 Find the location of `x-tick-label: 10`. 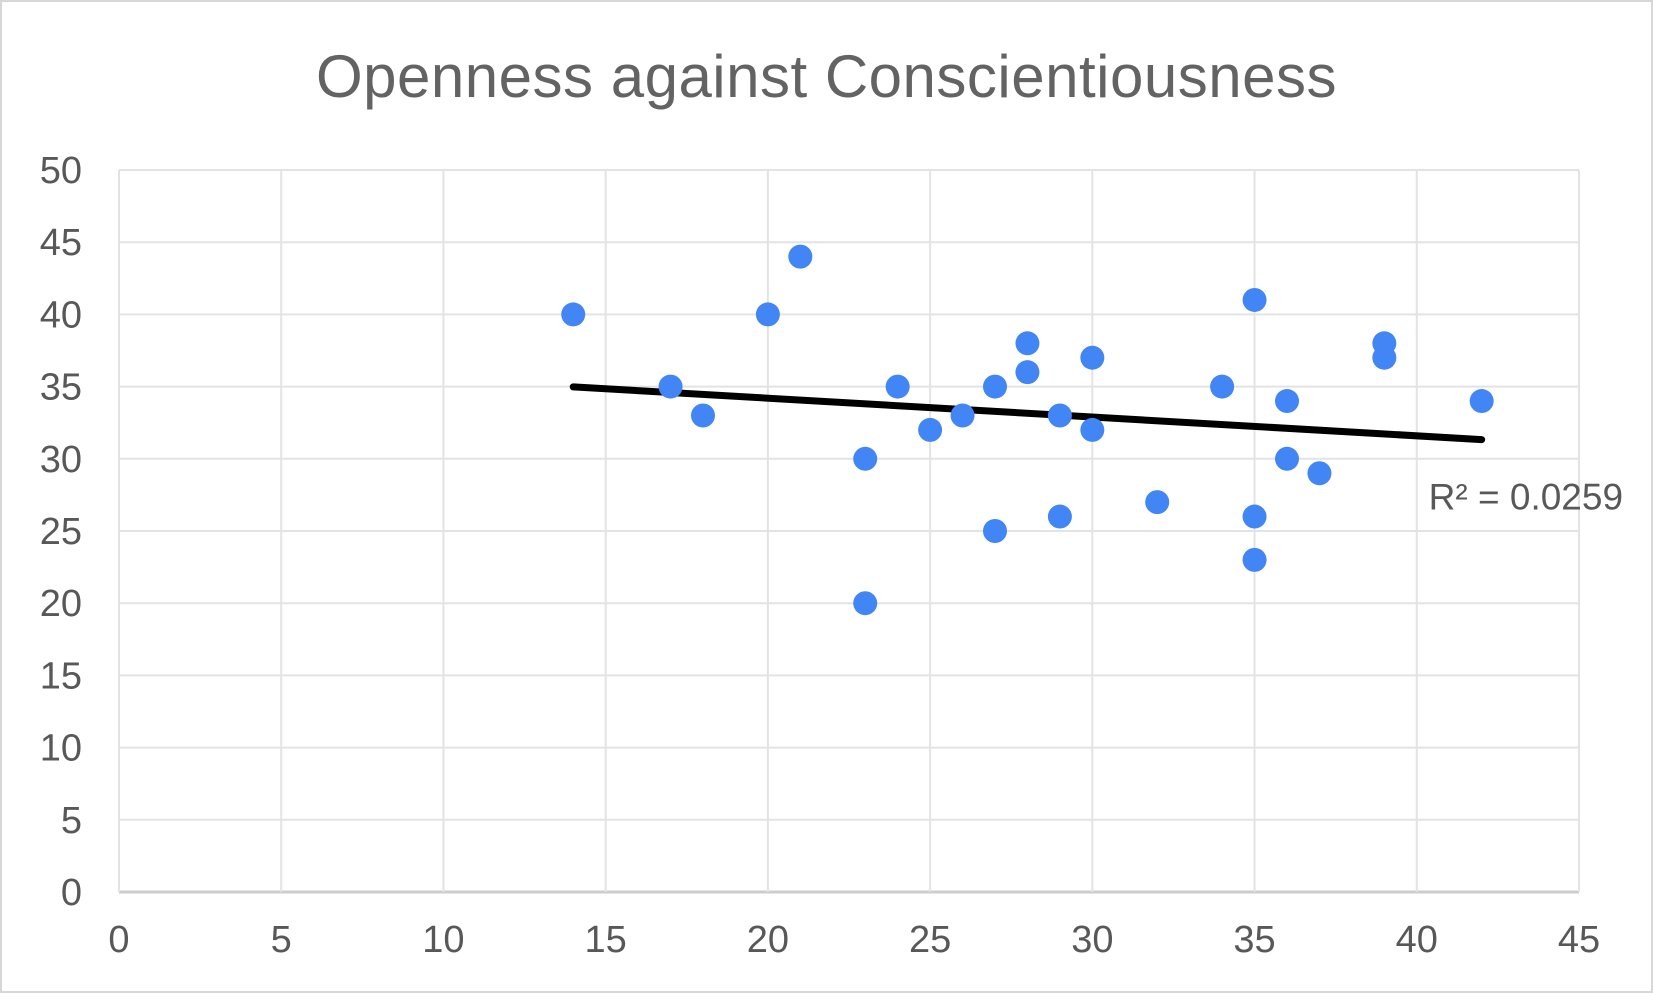

x-tick-label: 10 is located at coordinates (443, 940).